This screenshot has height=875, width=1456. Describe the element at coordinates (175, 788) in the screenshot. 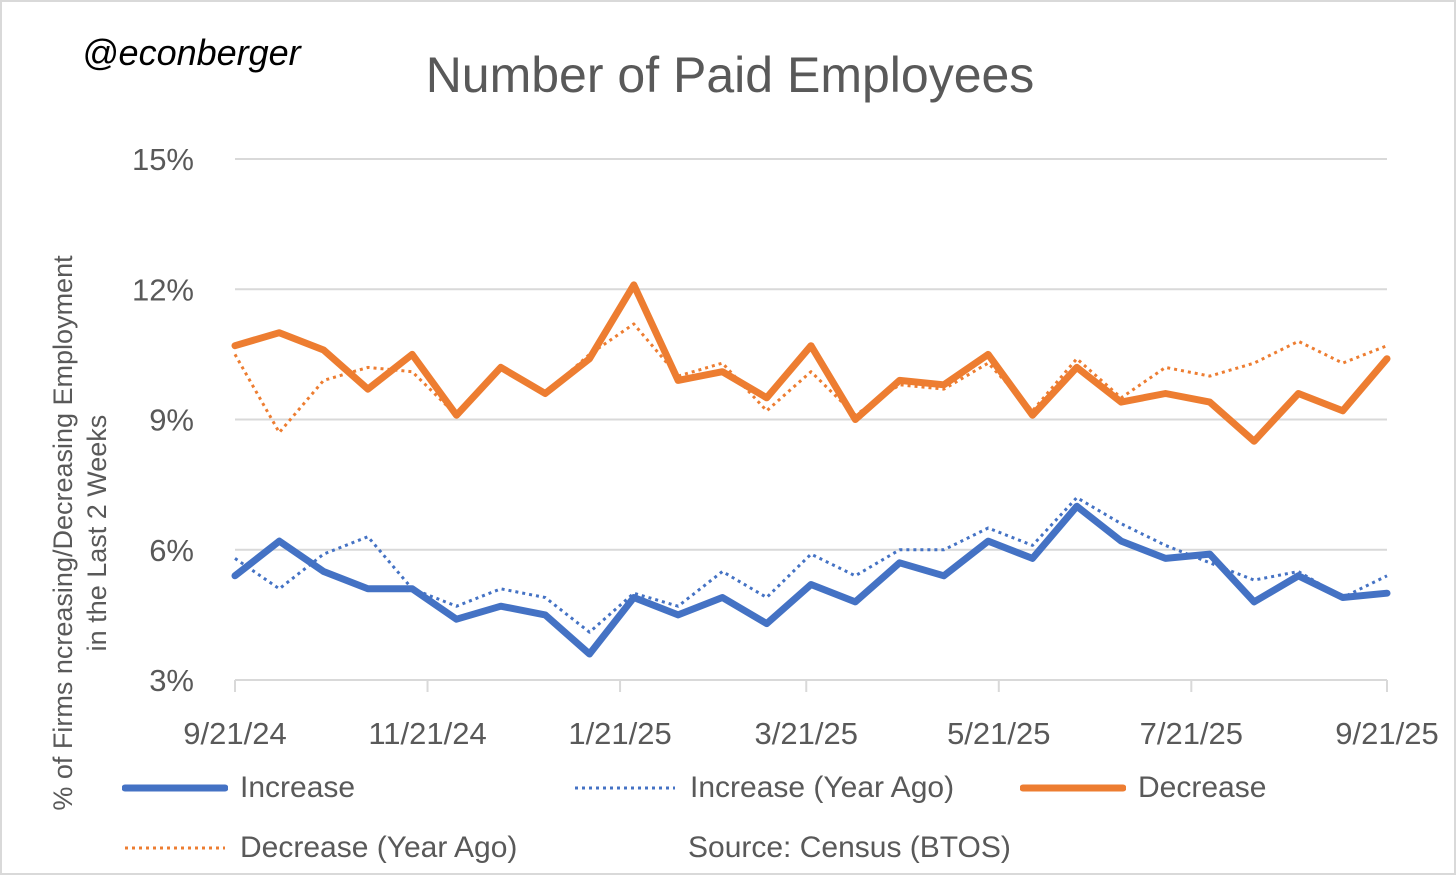

I see `legend-swatch-increase` at that location.